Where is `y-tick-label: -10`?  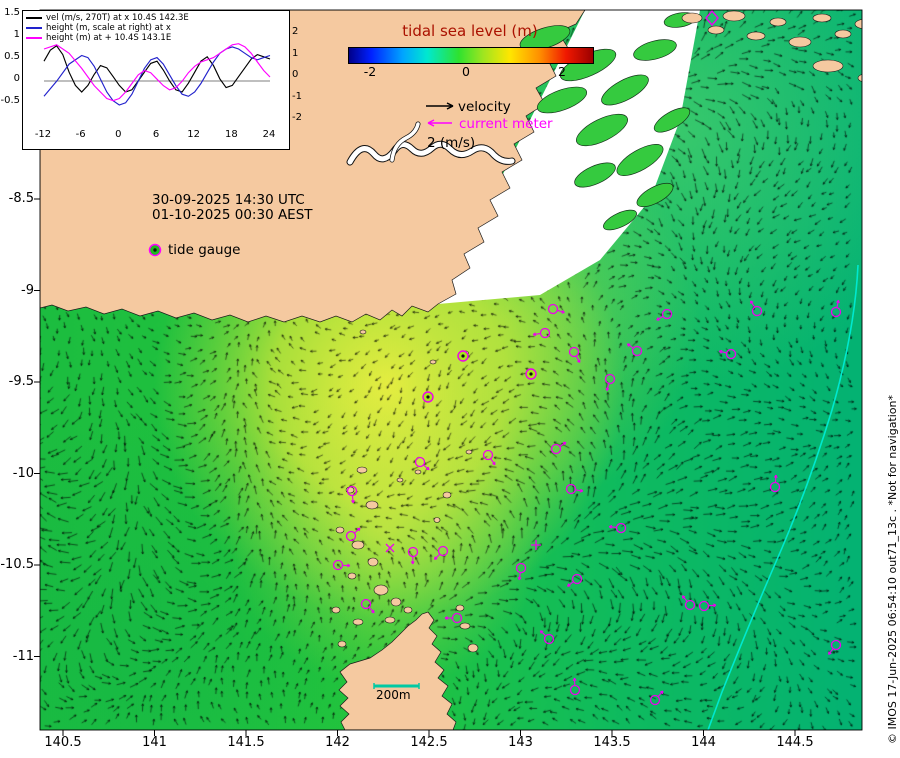 y-tick-label: -10 is located at coordinates (23, 473).